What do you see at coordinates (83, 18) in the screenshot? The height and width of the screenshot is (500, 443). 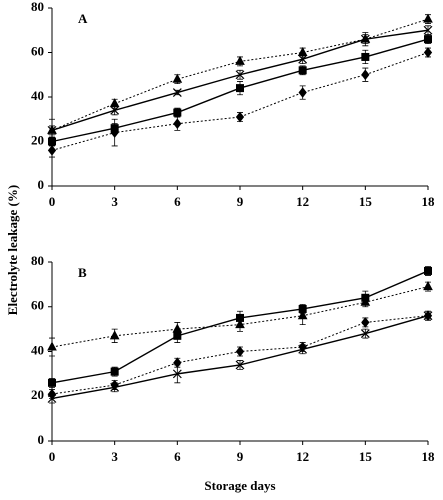 I see `panel-label: A` at bounding box center [83, 18].